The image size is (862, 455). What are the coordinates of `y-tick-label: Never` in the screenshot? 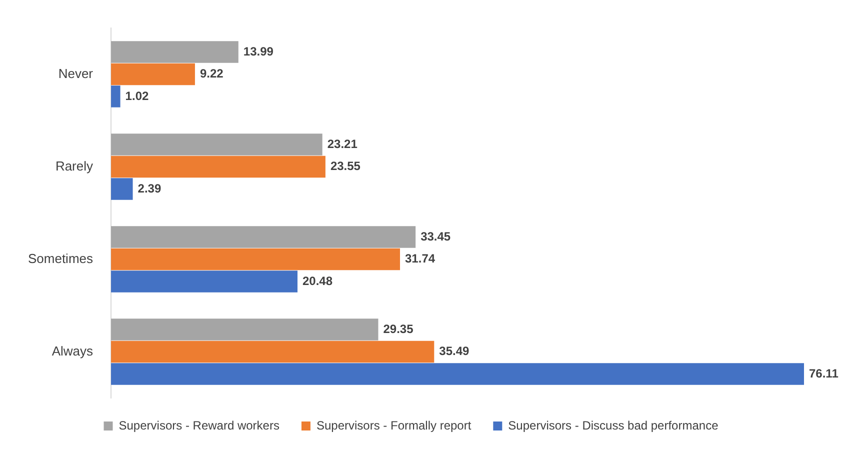 It's located at (76, 73).